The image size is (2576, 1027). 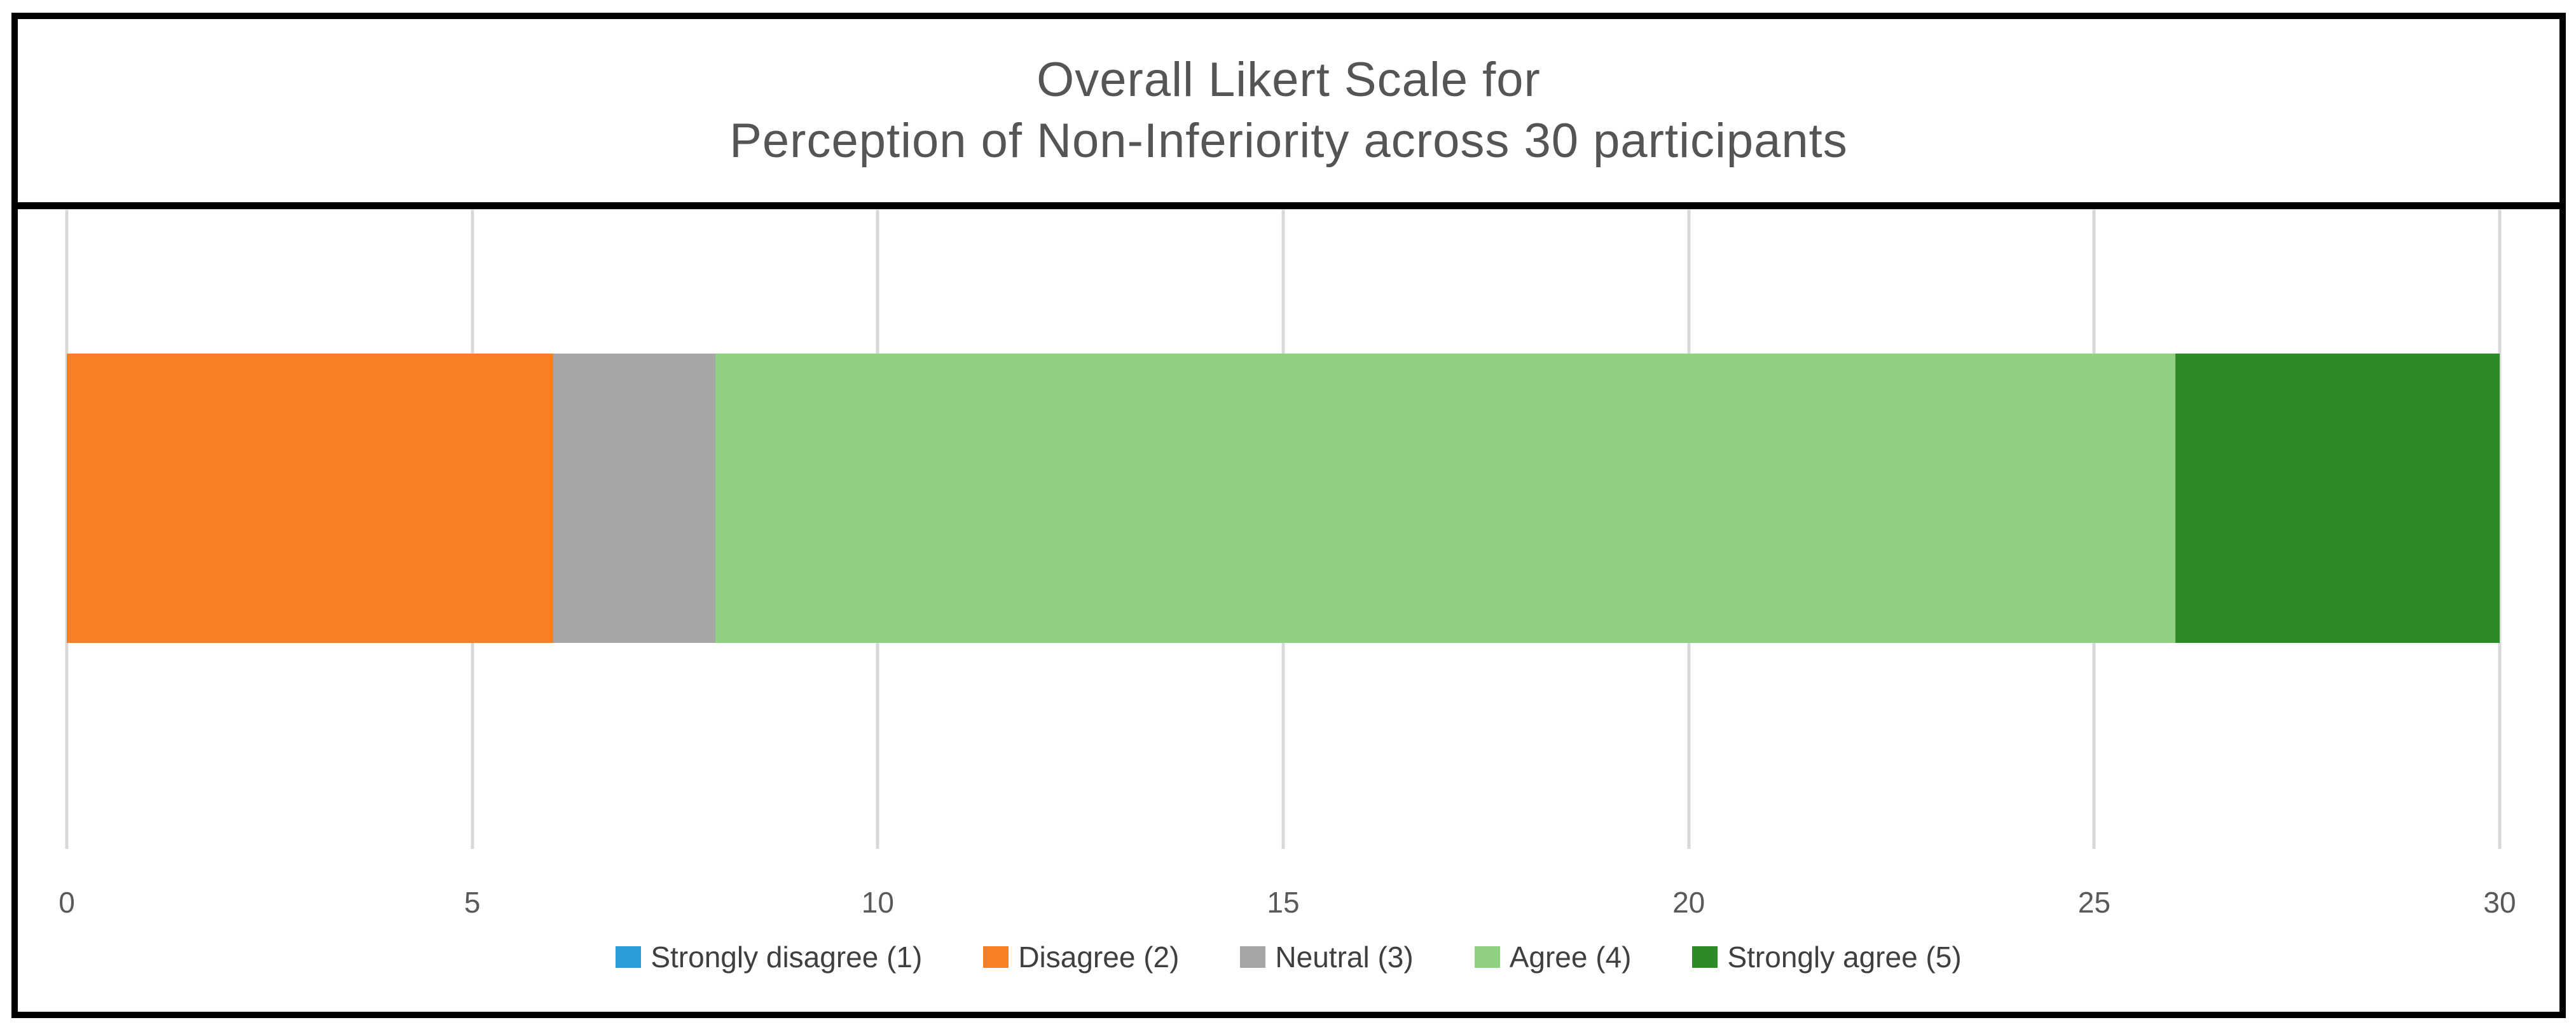 I want to click on legend-label-disagree-2: Disagree (2), so click(x=1099, y=957).